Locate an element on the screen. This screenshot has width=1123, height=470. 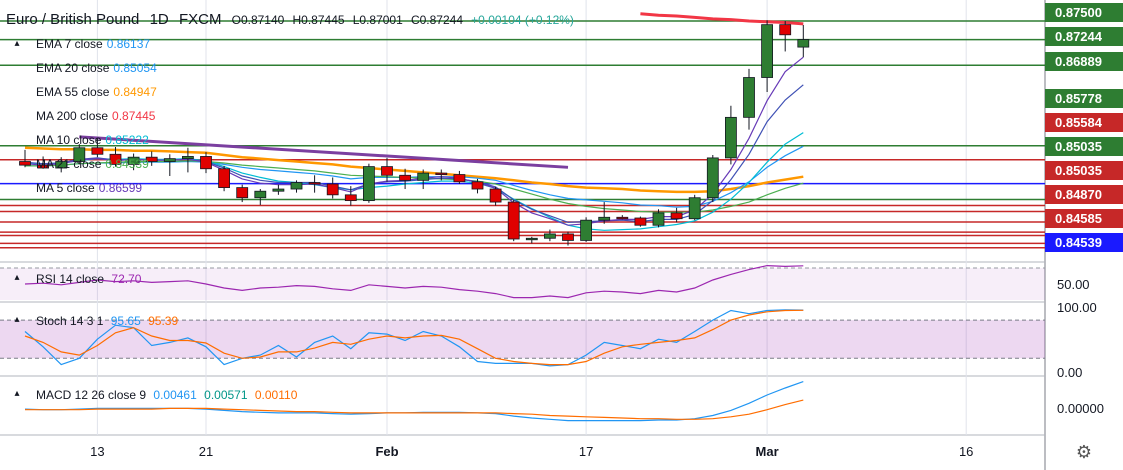
price-axis-label: 0.84539 is located at coordinates (1078, 242).